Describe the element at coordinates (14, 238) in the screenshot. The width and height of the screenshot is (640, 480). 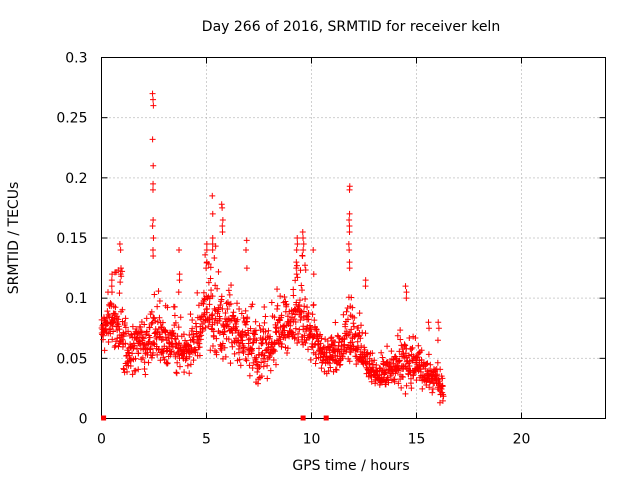
I see `y-axis-label: SRMTID / TECUs` at that location.